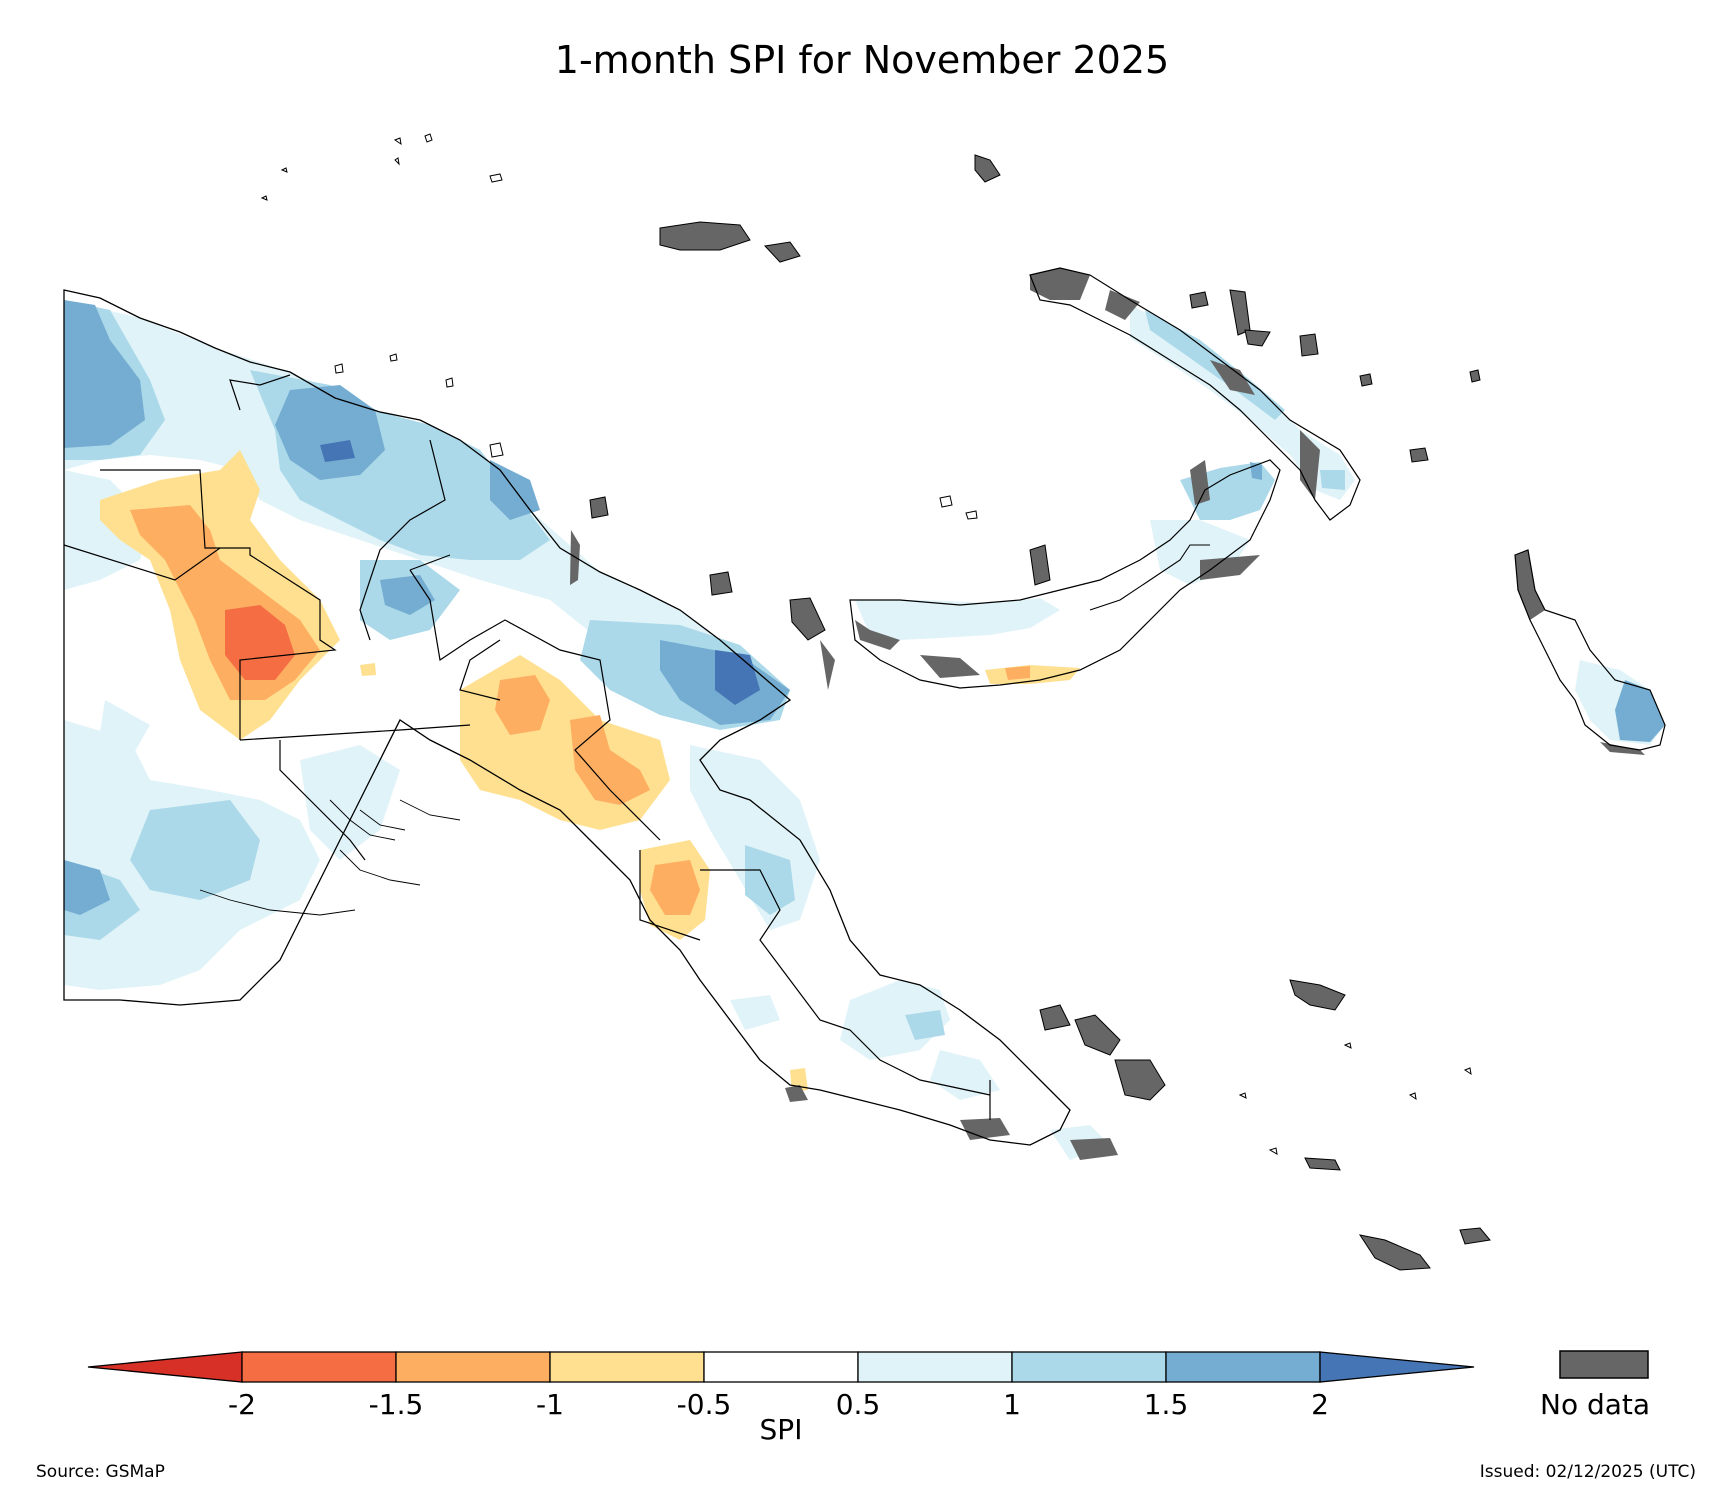 The height and width of the screenshot is (1494, 1724). Describe the element at coordinates (100, 1472) in the screenshot. I see `source-text: Source: GSMaP` at that location.